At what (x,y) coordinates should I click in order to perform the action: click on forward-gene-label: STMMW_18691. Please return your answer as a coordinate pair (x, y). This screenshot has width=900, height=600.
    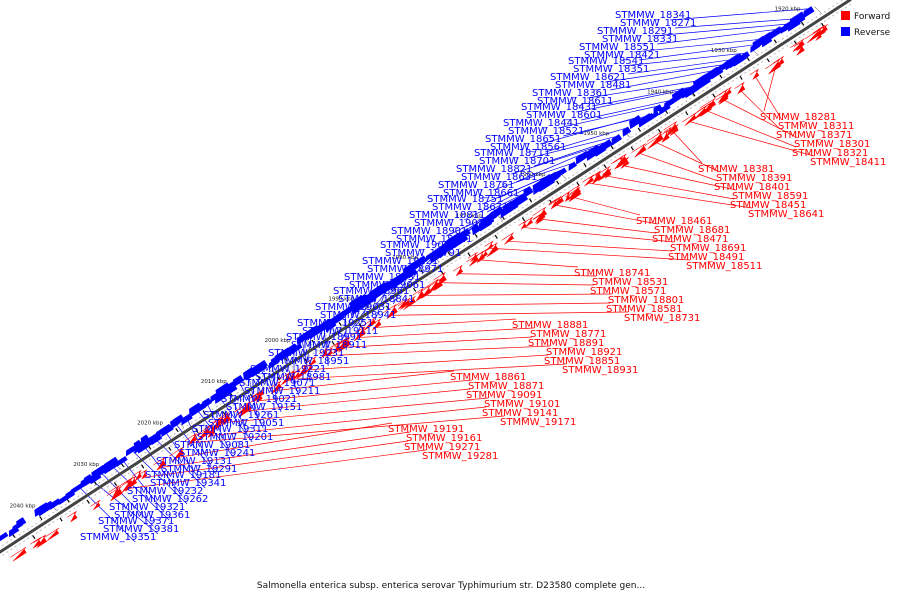
    Looking at the image, I should click on (708, 248).